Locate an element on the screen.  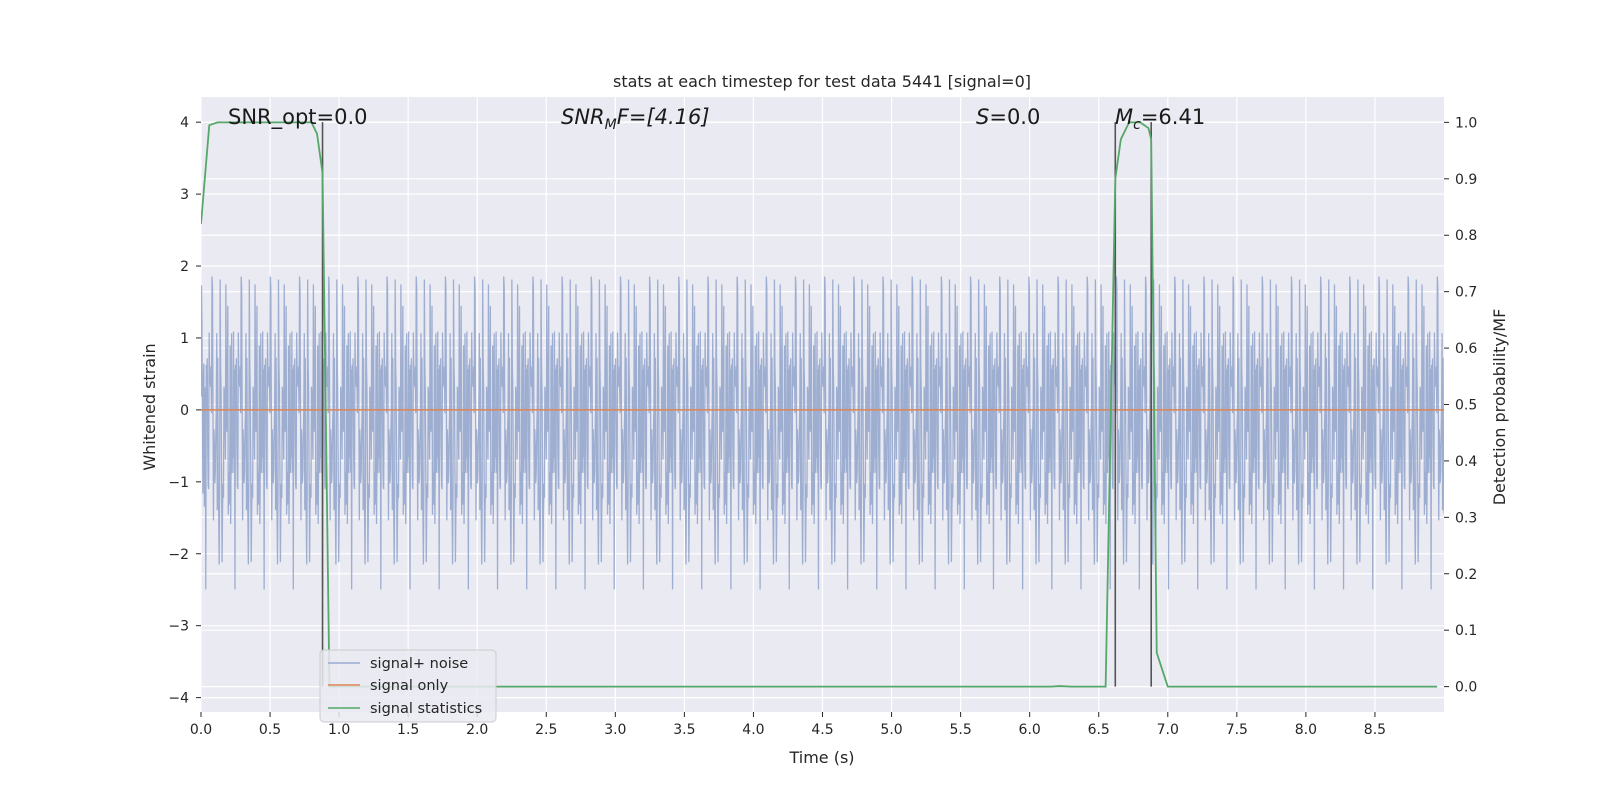
x-tick-label-13: 6.5 is located at coordinates (1099, 730).